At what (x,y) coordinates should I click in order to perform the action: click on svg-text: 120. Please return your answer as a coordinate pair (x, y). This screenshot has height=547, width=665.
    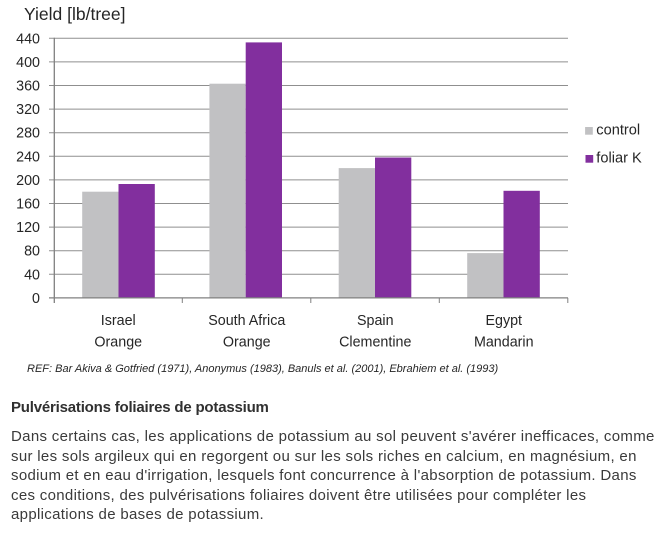
    Looking at the image, I should click on (28, 228).